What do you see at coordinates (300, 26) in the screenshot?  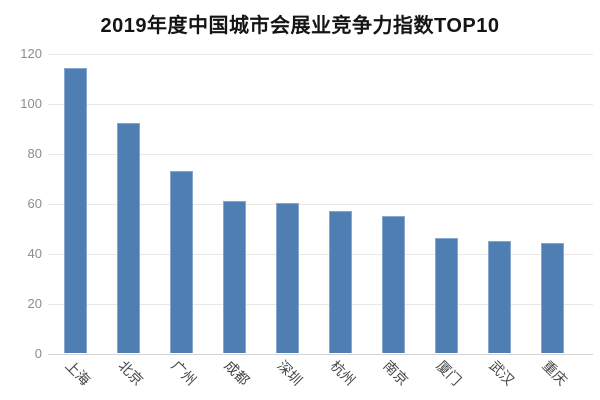 I see `chart-title: 2019年度中国城市会展业竞争力指数TOP10` at bounding box center [300, 26].